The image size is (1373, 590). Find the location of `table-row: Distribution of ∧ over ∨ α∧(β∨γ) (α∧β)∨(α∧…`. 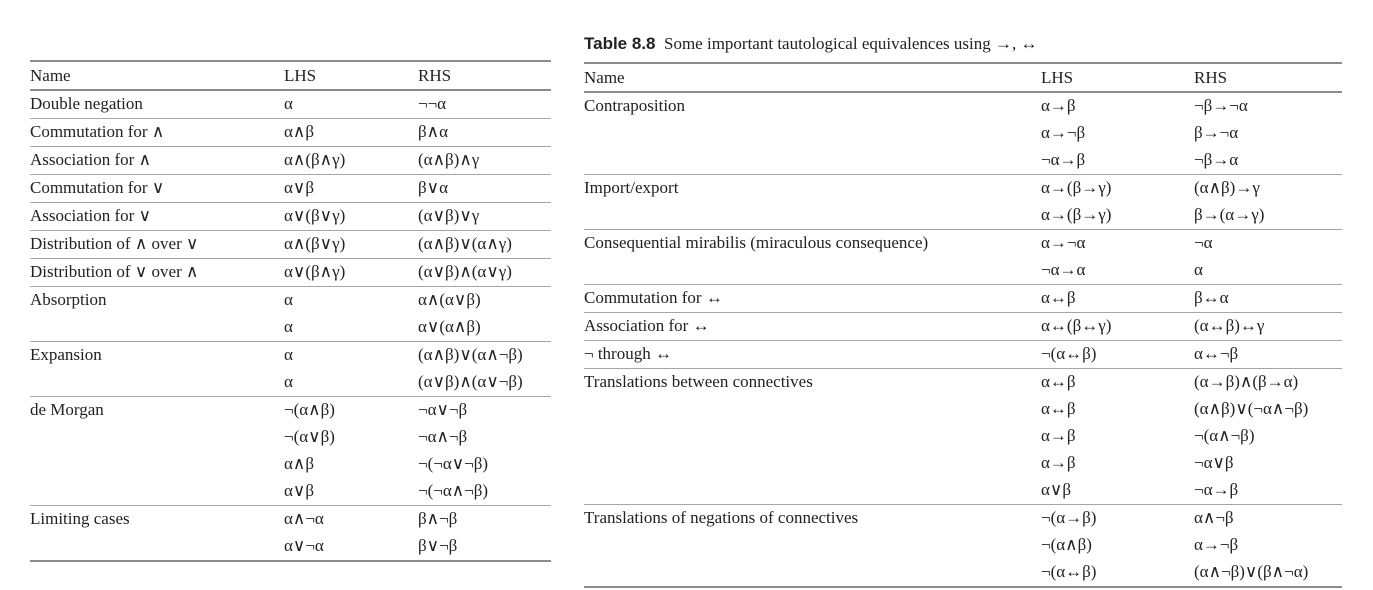

table-row: Distribution of ∧ over ∨ α∧(β∨γ) (α∧β)∨(α∧… is located at coordinates (290, 244).